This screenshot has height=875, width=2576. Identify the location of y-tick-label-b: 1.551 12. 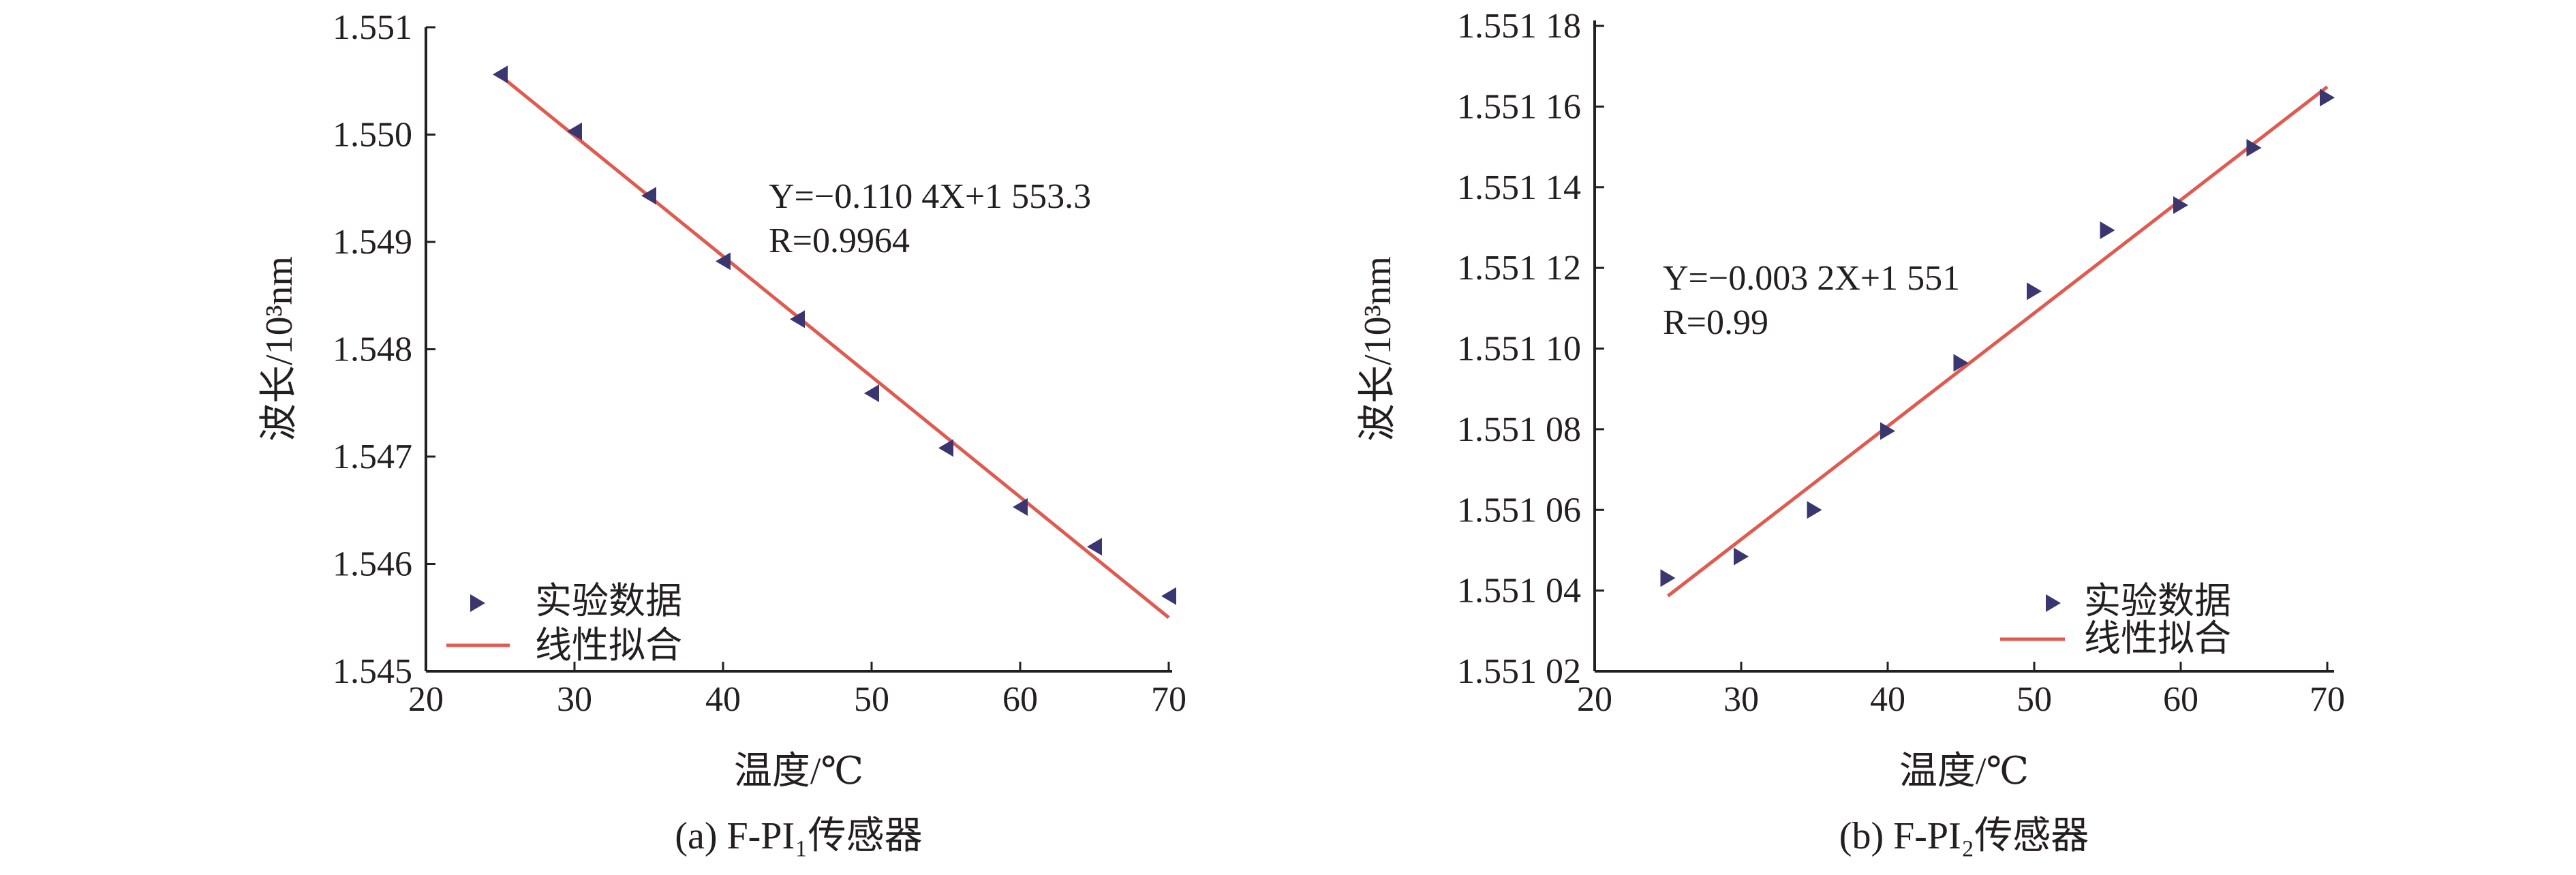
(1519, 268).